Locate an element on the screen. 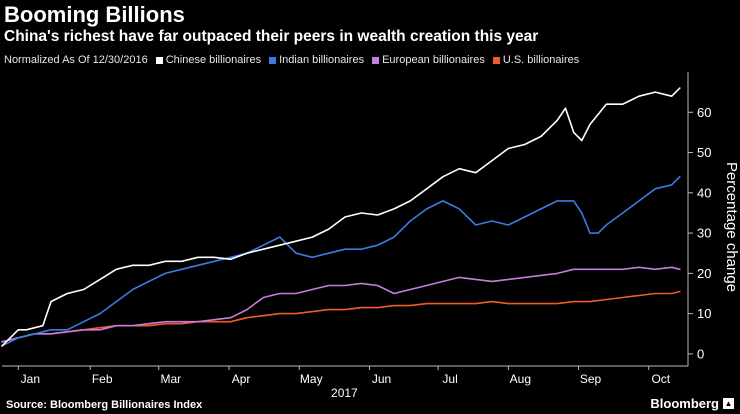  legend-item-indian: Indian billionaires is located at coordinates (316, 60).